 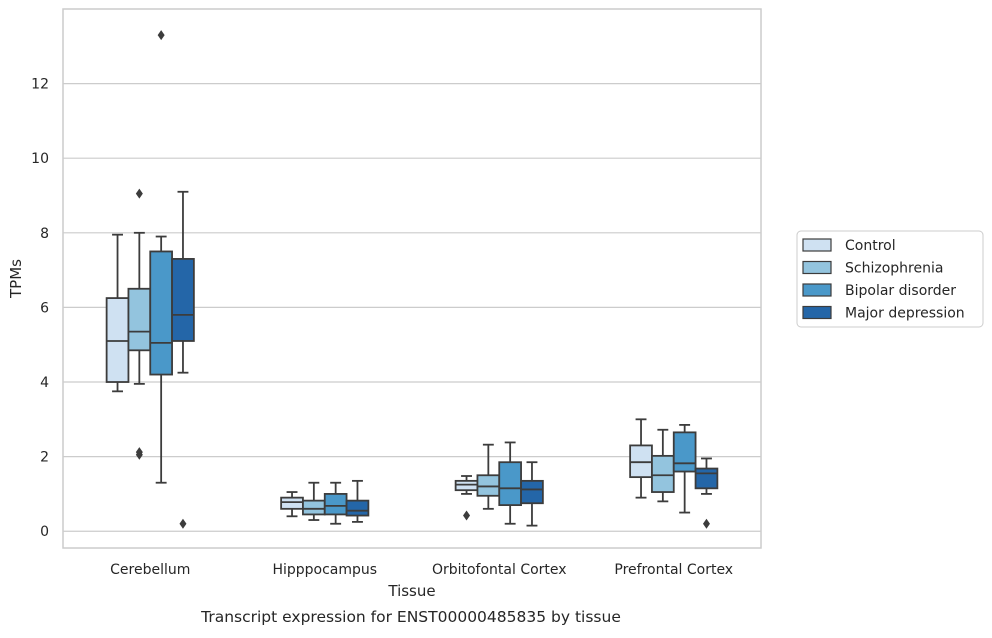 I want to click on x-tick-label: Prefrontal Cortex, so click(x=673, y=570).